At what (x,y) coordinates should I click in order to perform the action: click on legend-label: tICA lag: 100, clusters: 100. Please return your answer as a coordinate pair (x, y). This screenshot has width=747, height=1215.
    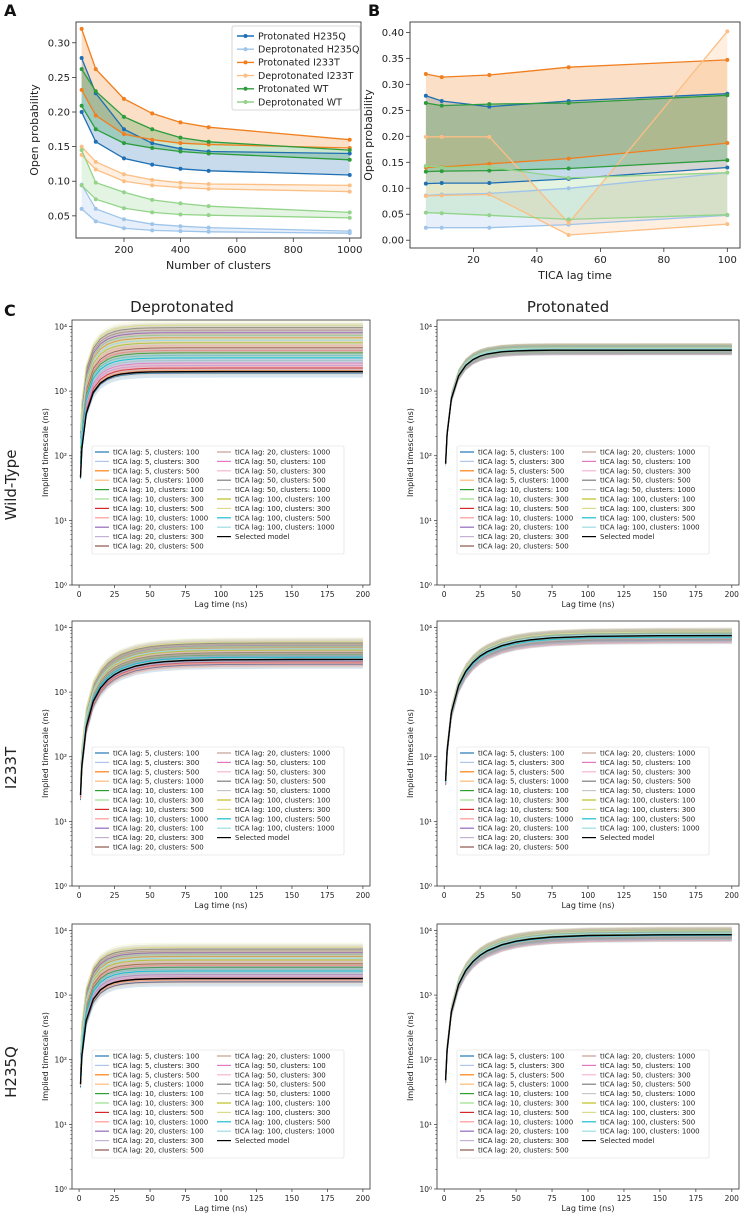
    Looking at the image, I should click on (647, 801).